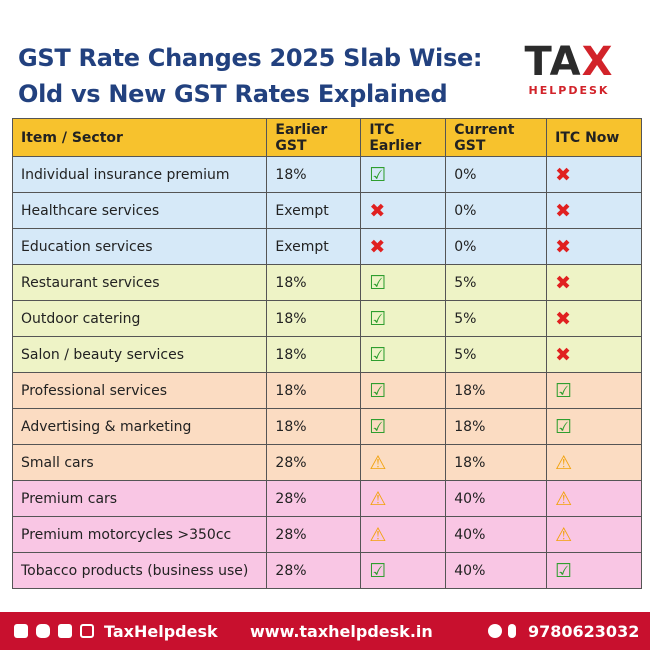 This screenshot has height=650, width=650. I want to click on table-cell: Small cars, so click(139, 462).